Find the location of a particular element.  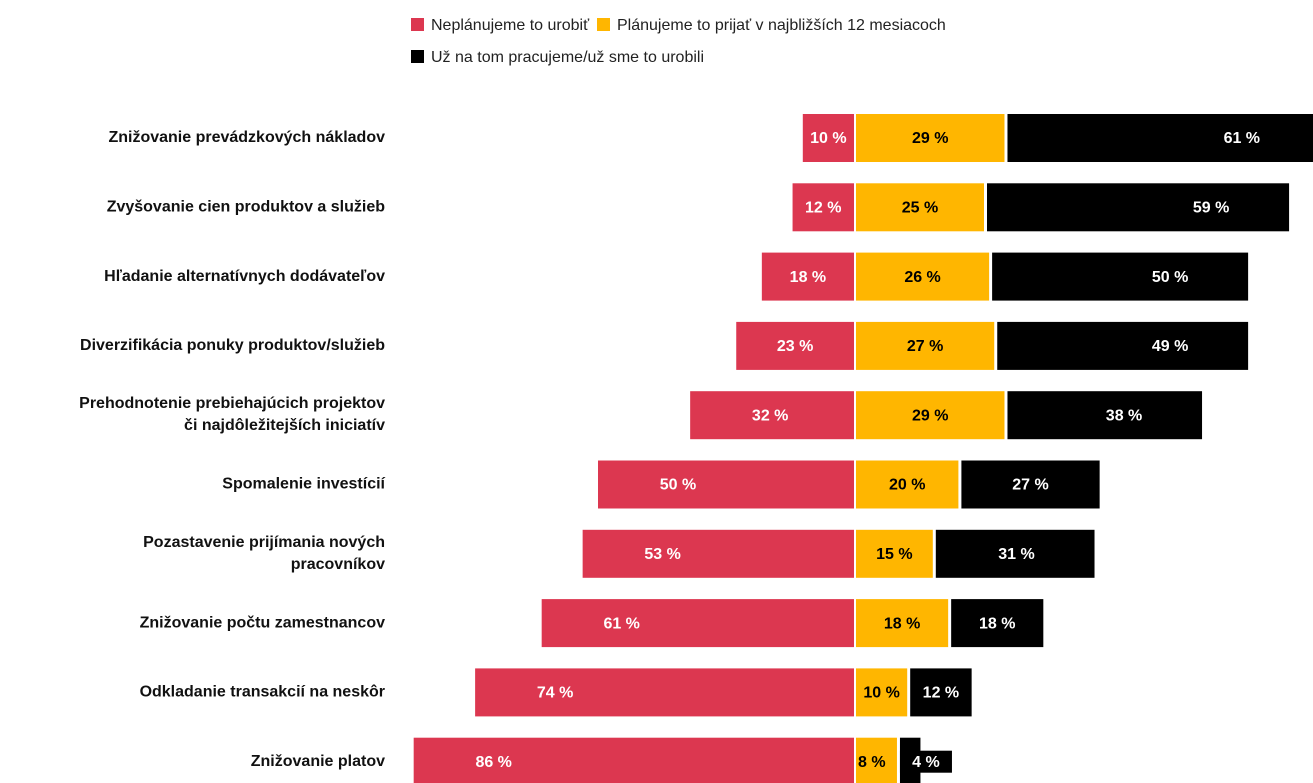

category-label: Znižovanie prevádzkových nákladov is located at coordinates (246, 137).